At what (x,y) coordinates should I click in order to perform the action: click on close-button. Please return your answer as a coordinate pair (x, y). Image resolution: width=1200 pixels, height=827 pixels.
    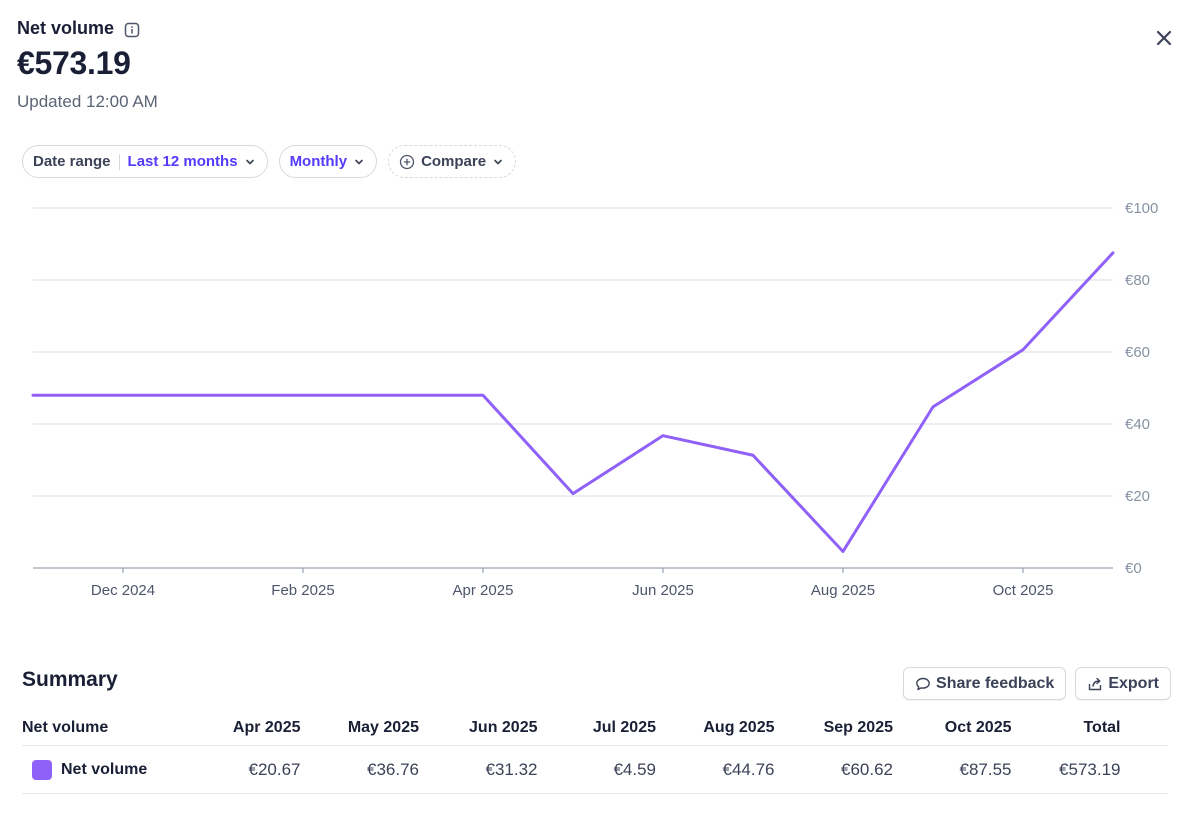
    Looking at the image, I should click on (1164, 38).